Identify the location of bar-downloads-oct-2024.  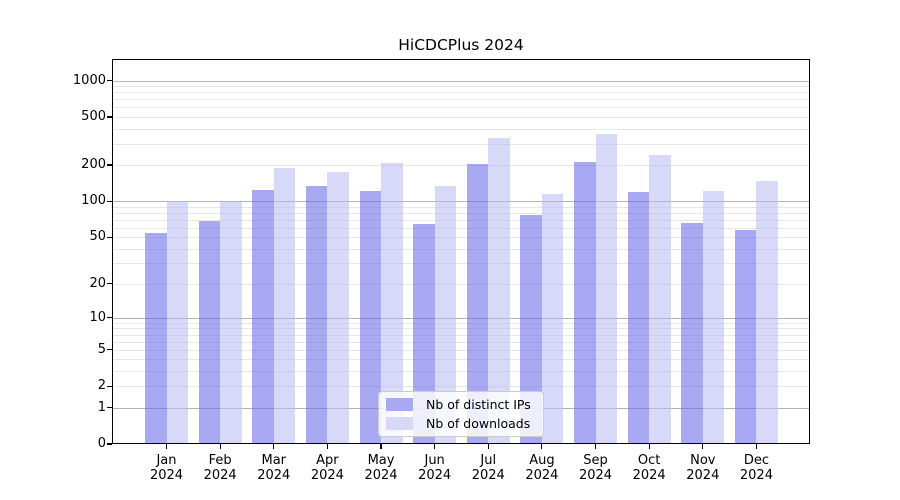
(660, 299).